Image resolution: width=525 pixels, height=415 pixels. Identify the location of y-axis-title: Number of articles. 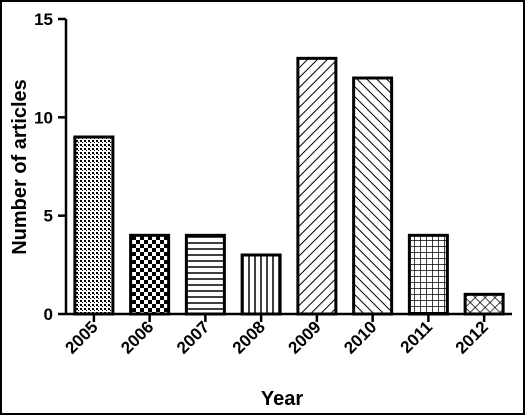
(20, 167).